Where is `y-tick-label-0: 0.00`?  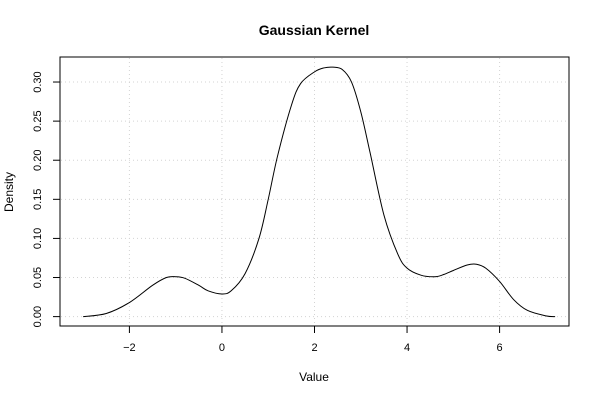
y-tick-label-0: 0.00 is located at coordinates (38, 316).